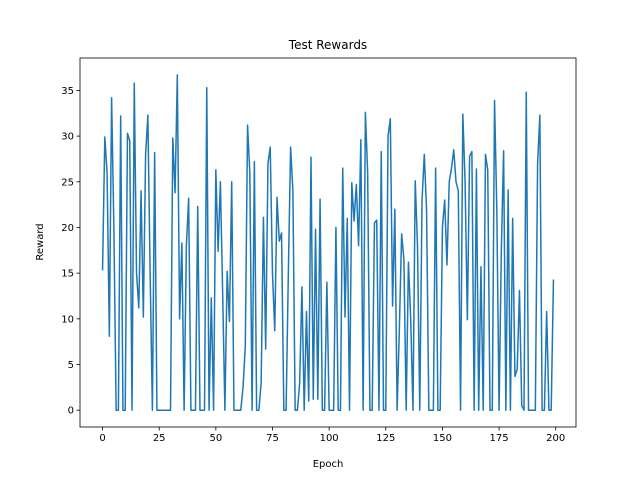 This screenshot has height=484, width=640. Describe the element at coordinates (40, 241) in the screenshot. I see `y-axis-label: Reward` at that location.